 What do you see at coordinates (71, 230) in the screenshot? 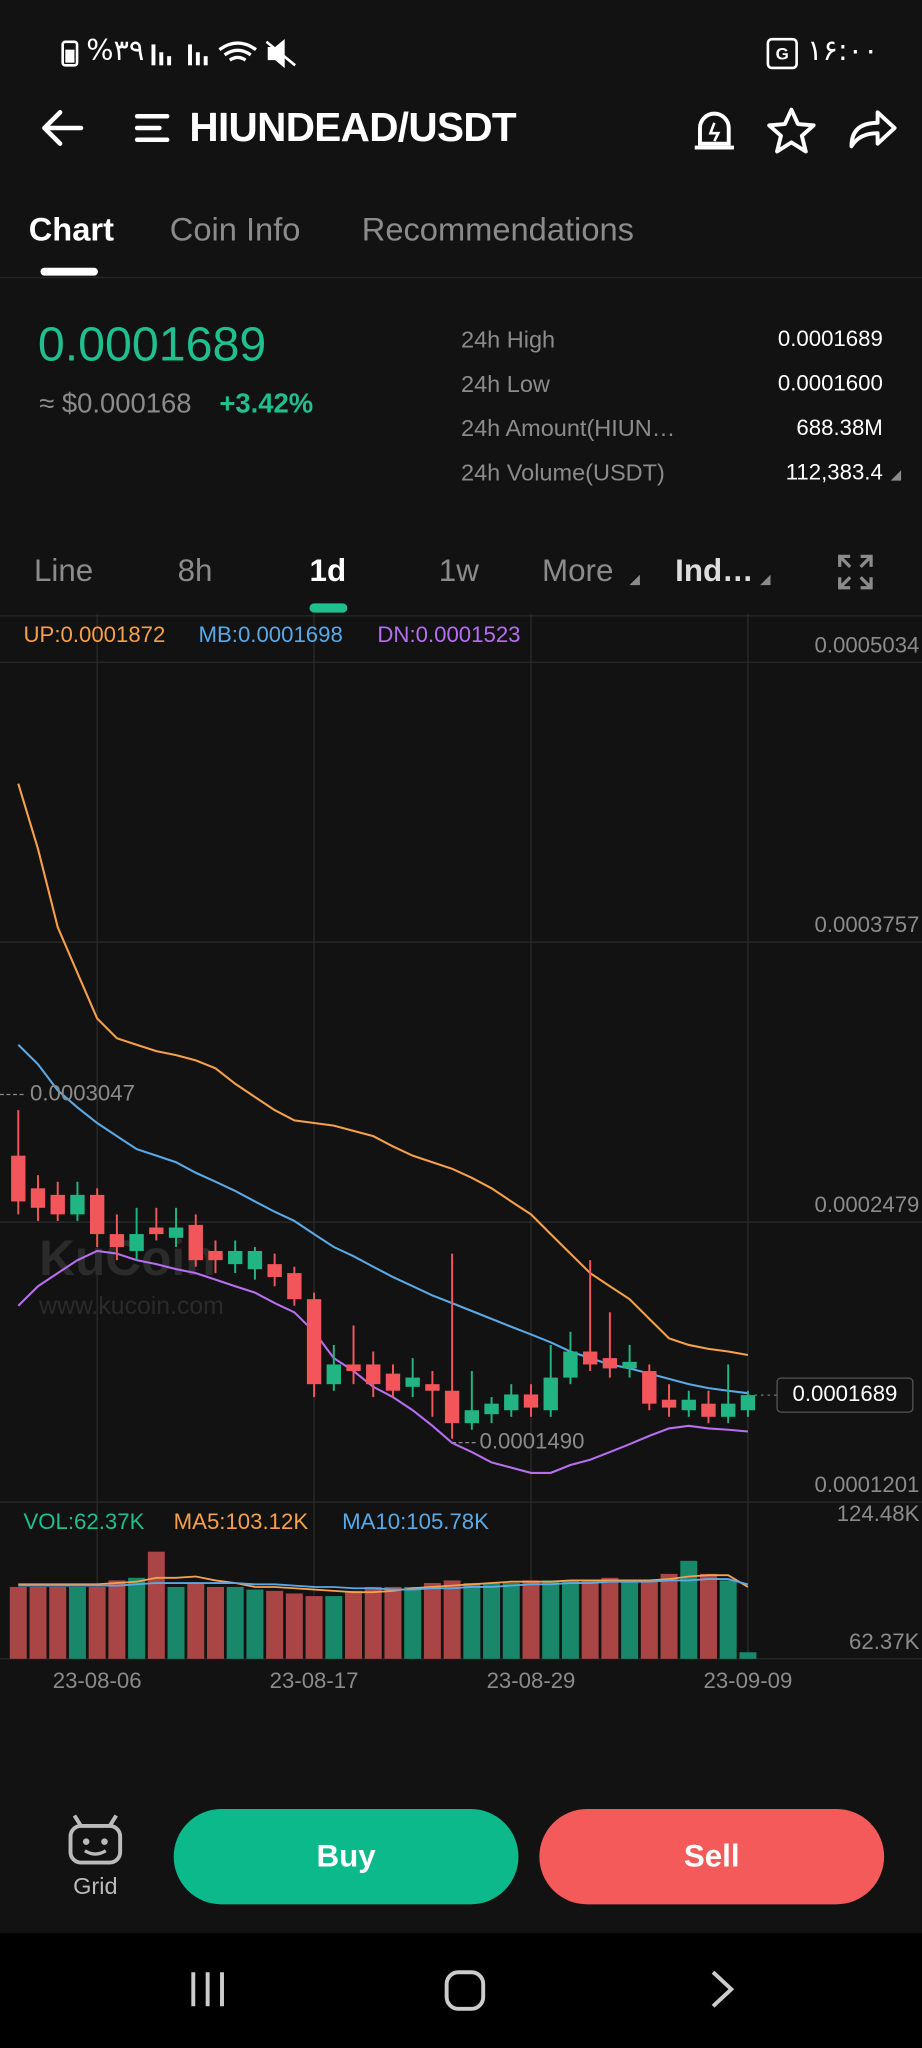
I see `tab: Chart` at bounding box center [71, 230].